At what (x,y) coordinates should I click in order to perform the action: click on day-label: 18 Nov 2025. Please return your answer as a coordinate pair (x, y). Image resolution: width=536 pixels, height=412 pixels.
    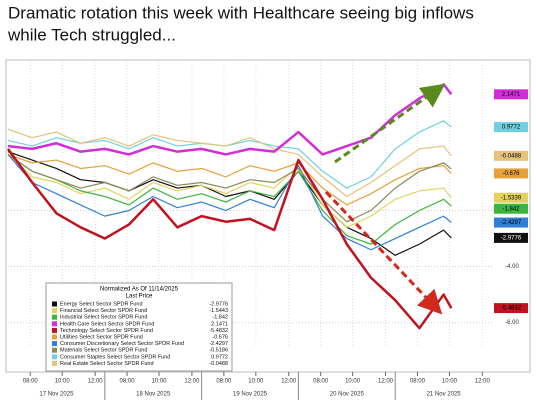
    Looking at the image, I should click on (153, 395).